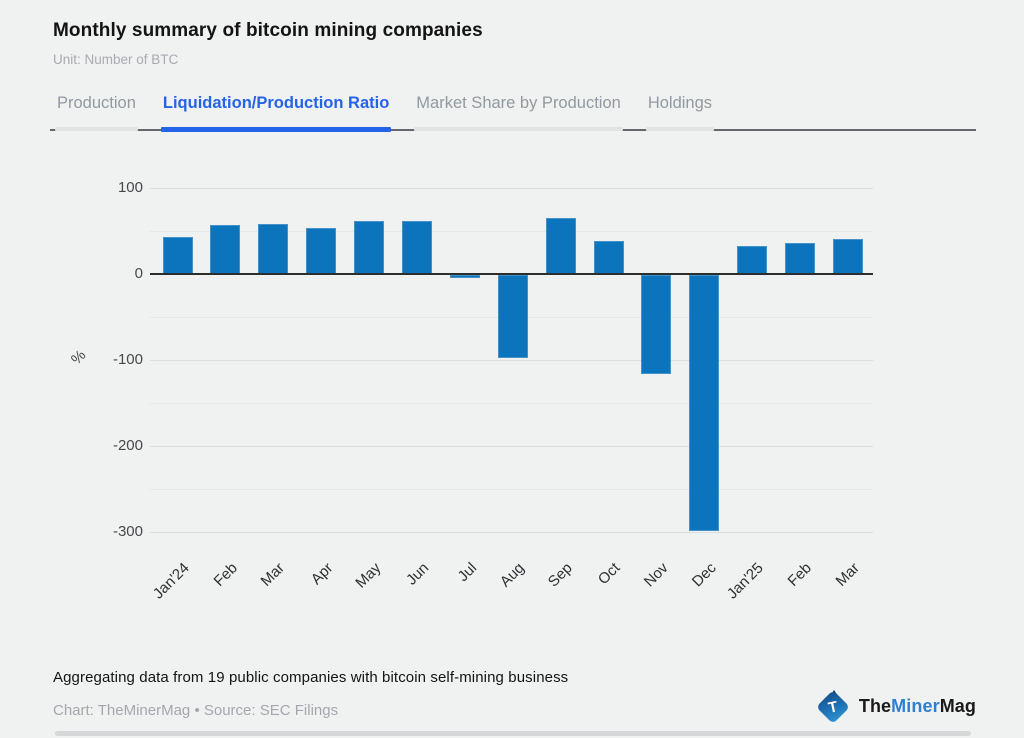  What do you see at coordinates (513, 733) in the screenshot?
I see `horizontal-scrollbar` at bounding box center [513, 733].